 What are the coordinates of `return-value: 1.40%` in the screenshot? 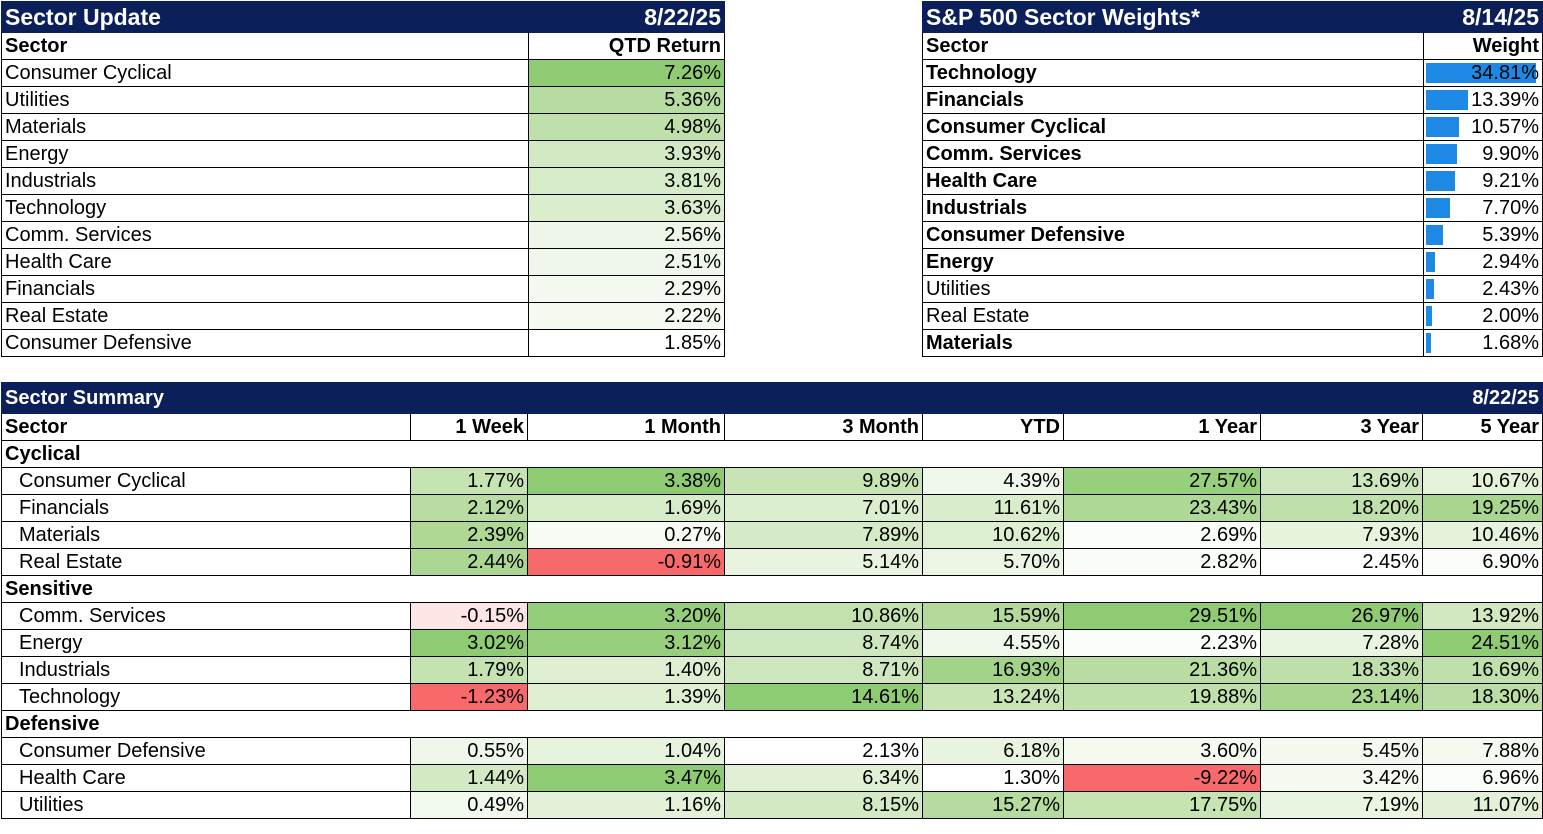 It's located at (626, 670).